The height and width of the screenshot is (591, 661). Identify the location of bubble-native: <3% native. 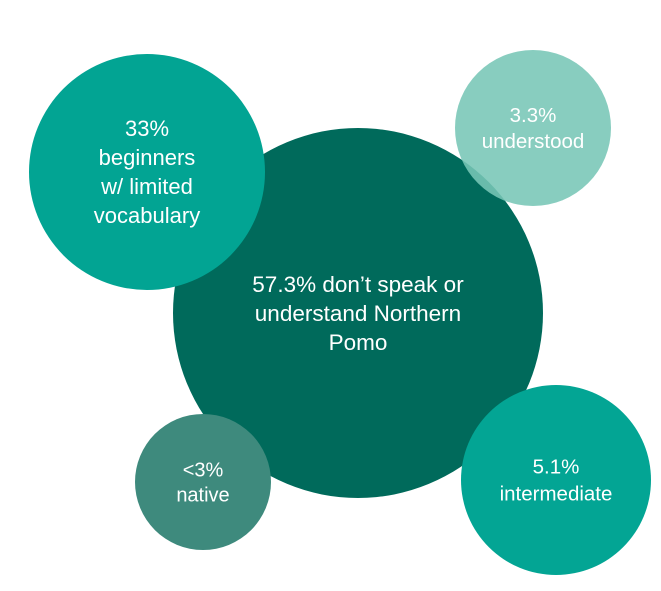
(203, 482).